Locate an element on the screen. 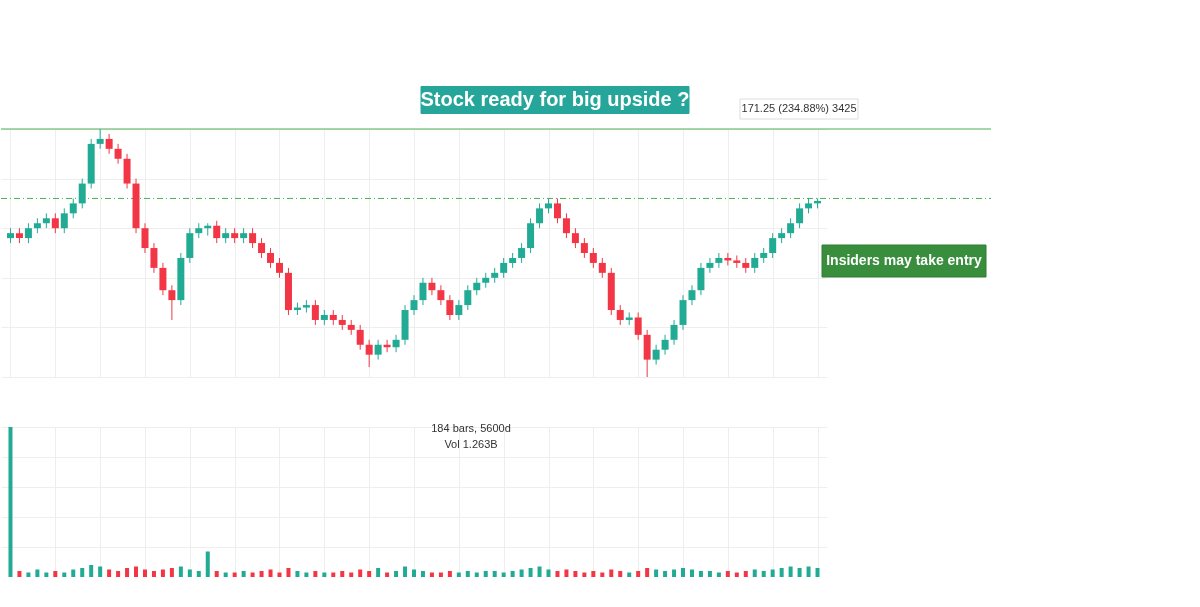 Image resolution: width=1200 pixels, height=607 pixels. annotation: Insiders may take entry is located at coordinates (904, 260).